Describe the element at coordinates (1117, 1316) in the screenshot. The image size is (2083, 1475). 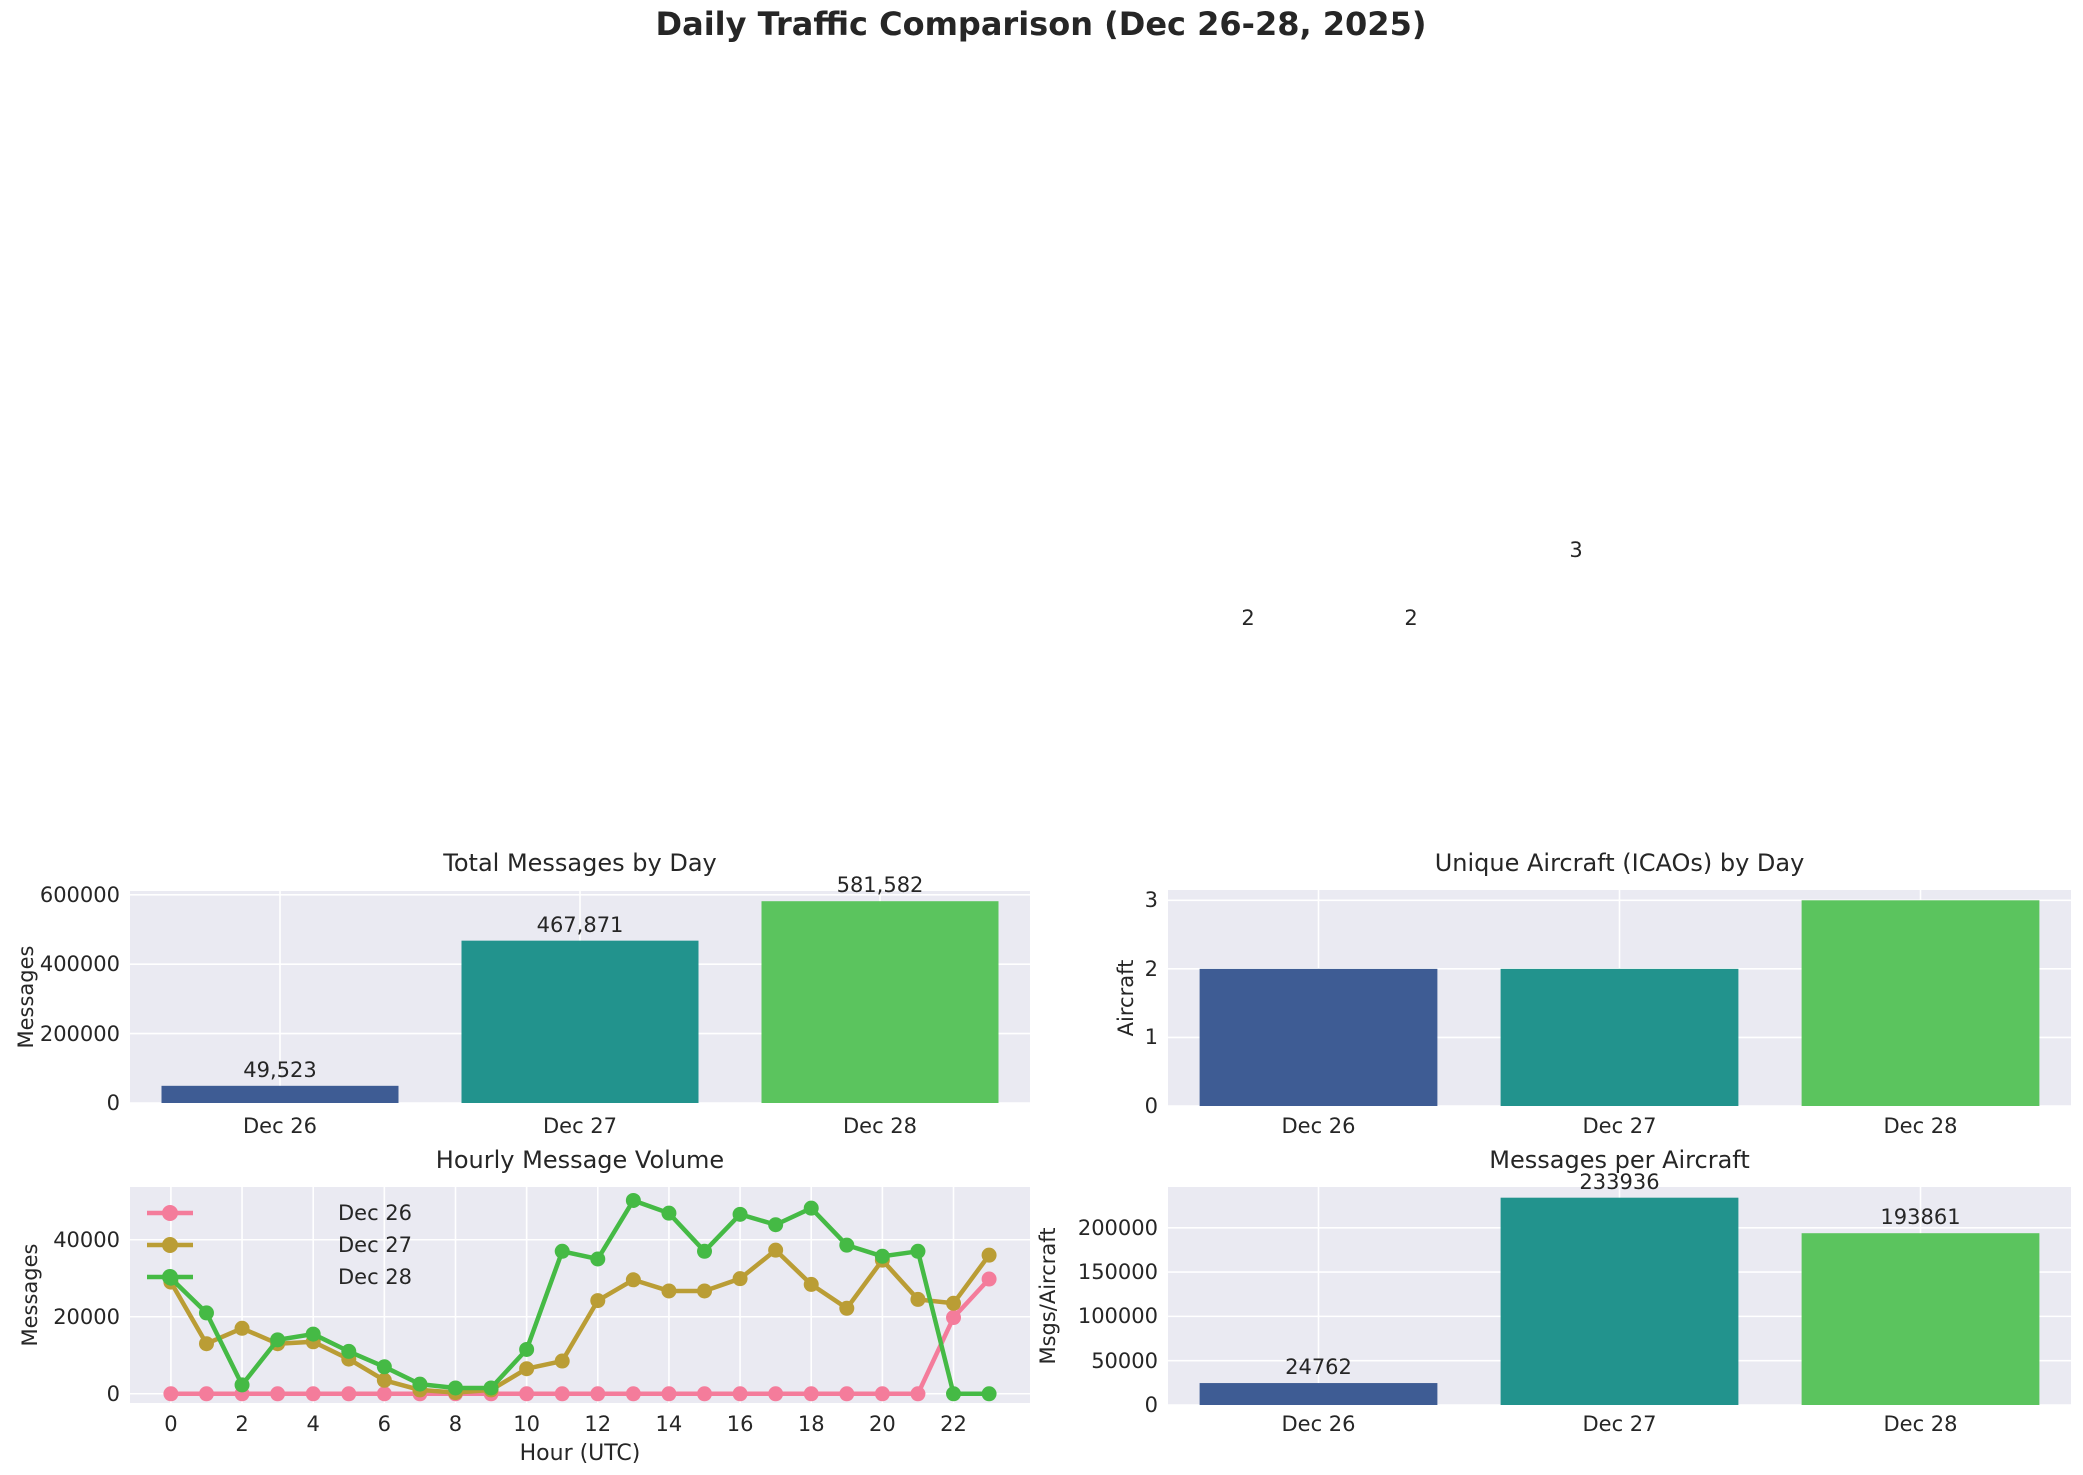
I see `y-tick-label: 100000` at that location.